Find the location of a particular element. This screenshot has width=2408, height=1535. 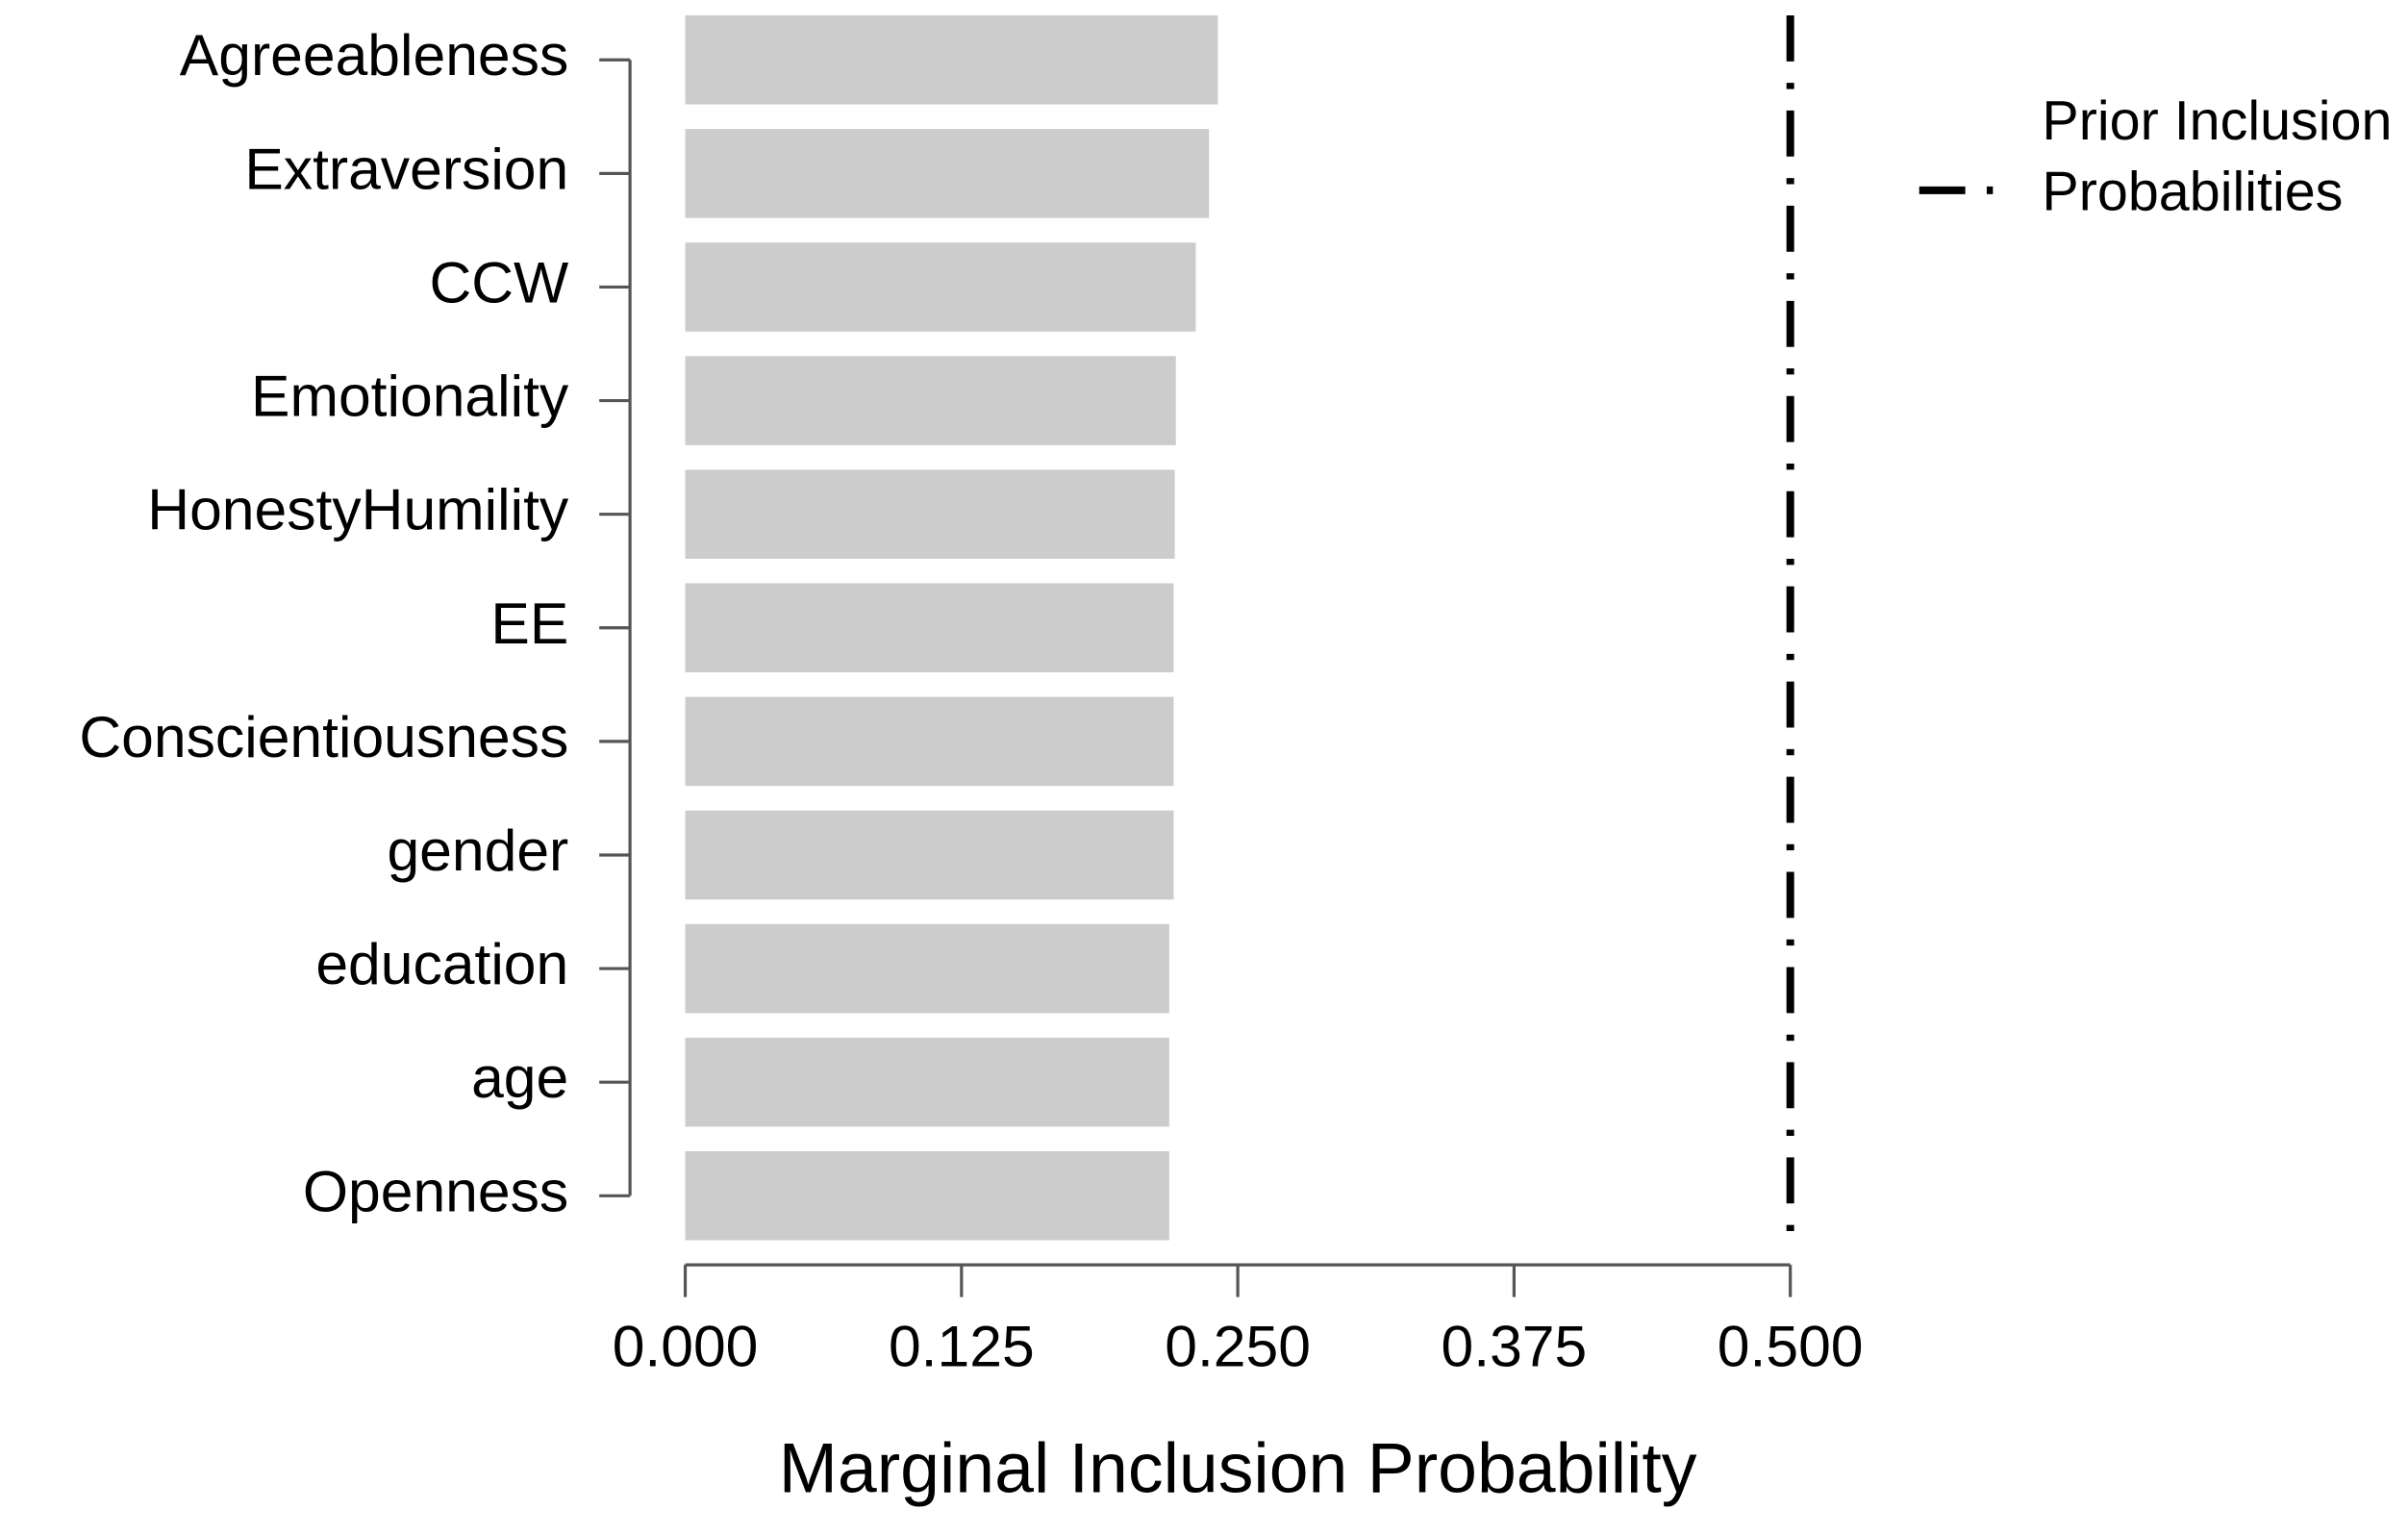

y-tick-label: CCW is located at coordinates (499, 282).